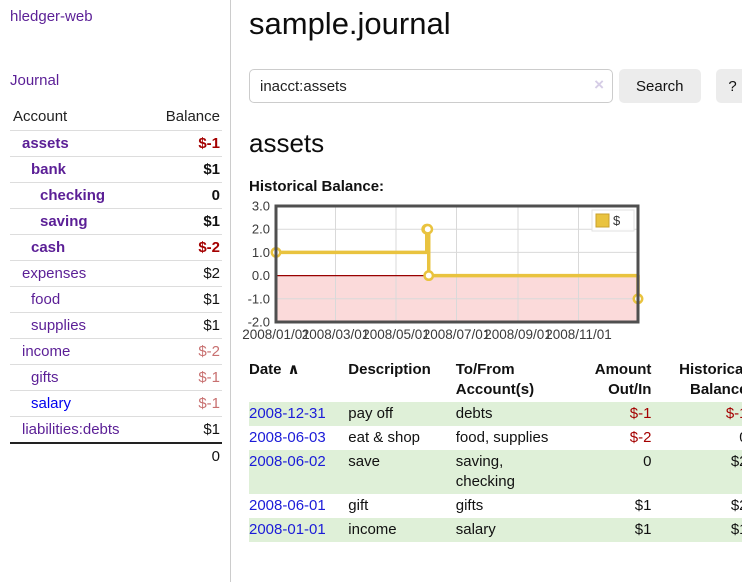 The image size is (742, 582). What do you see at coordinates (79, 403) in the screenshot?
I see `account-cell: salary` at bounding box center [79, 403].